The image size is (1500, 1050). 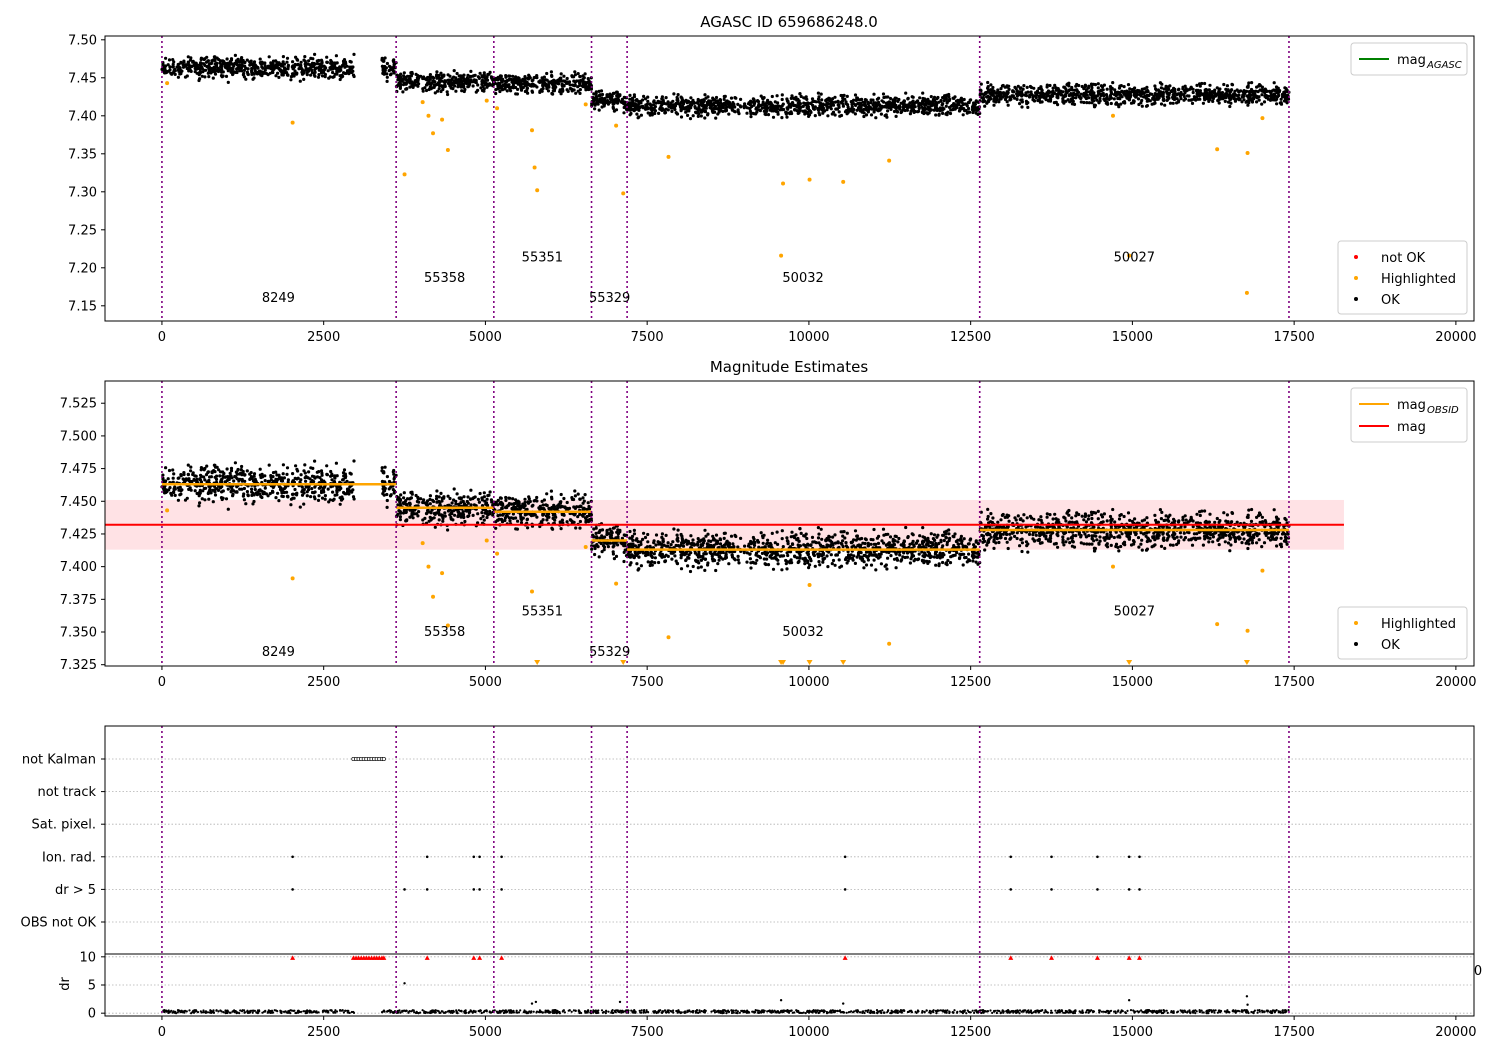 What do you see at coordinates (82, 154) in the screenshot?
I see `y-tick-label: 7.35` at bounding box center [82, 154].